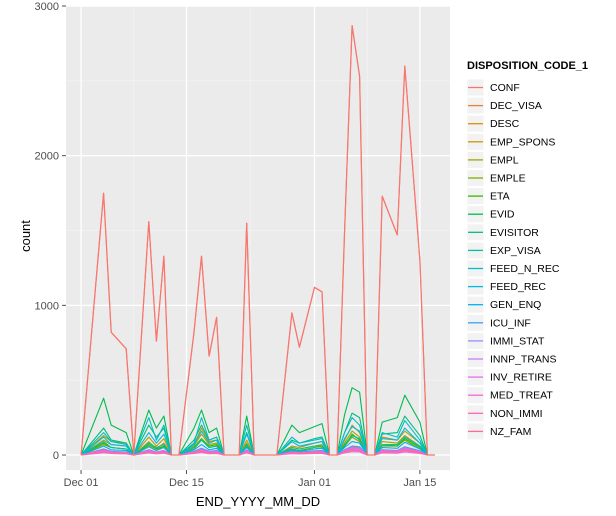 The image size is (616, 516). What do you see at coordinates (505, 124) in the screenshot?
I see `legend-label: DESC` at bounding box center [505, 124].